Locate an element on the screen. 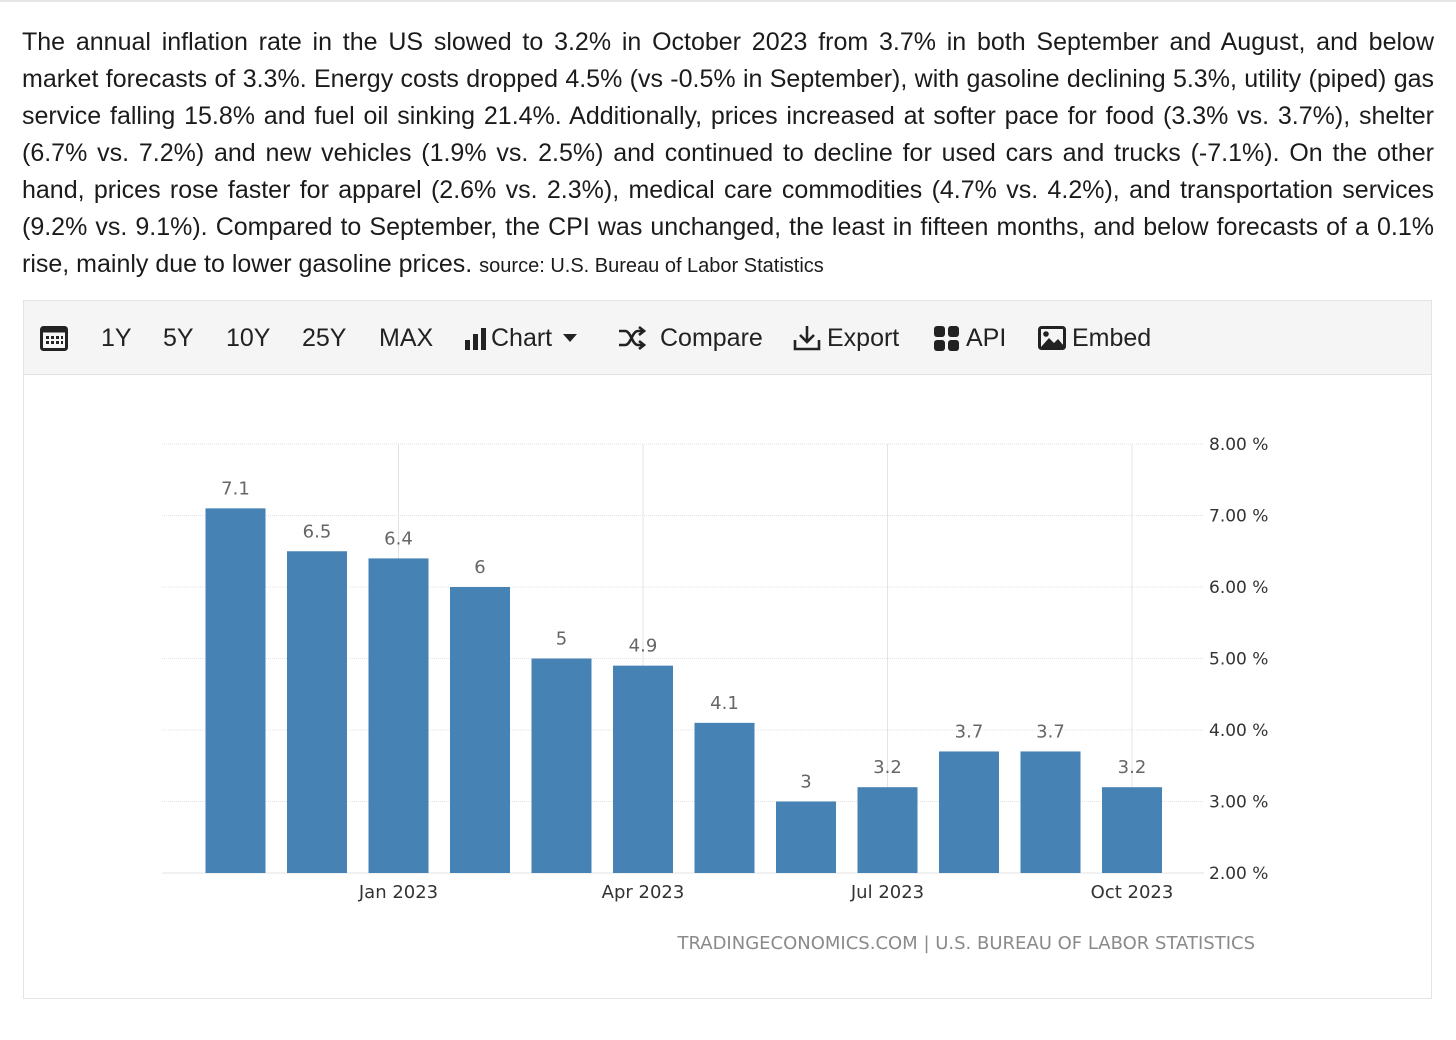 This screenshot has height=1040, width=1456. export-button: Export is located at coordinates (846, 338).